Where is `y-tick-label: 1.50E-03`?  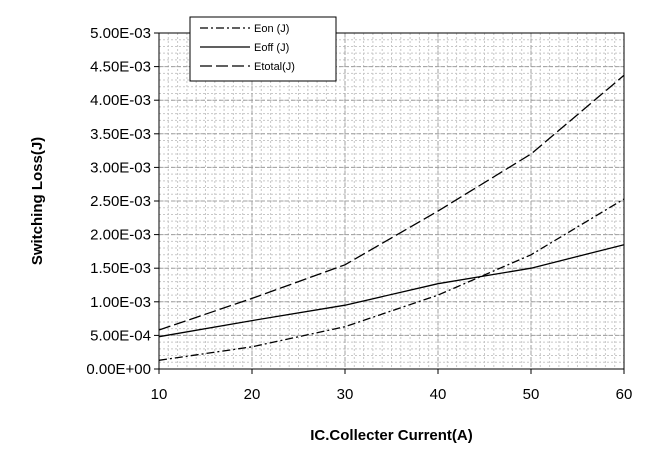 y-tick-label: 1.50E-03 is located at coordinates (120, 268).